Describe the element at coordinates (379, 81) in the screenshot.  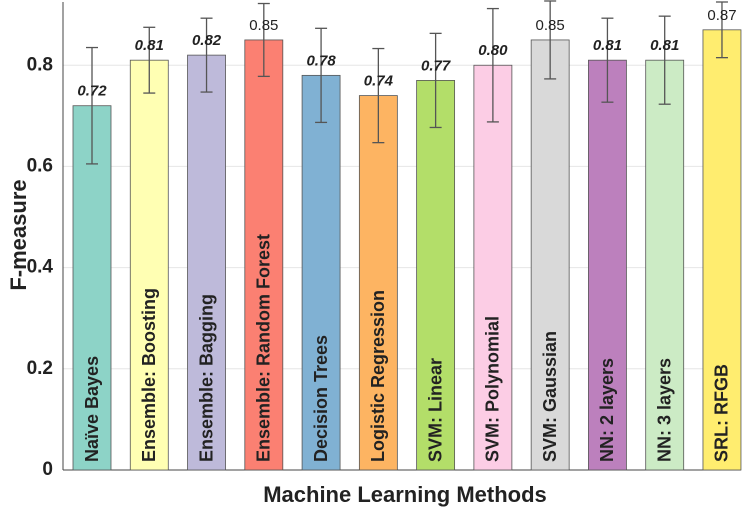
I see `value-label: 0.74` at that location.